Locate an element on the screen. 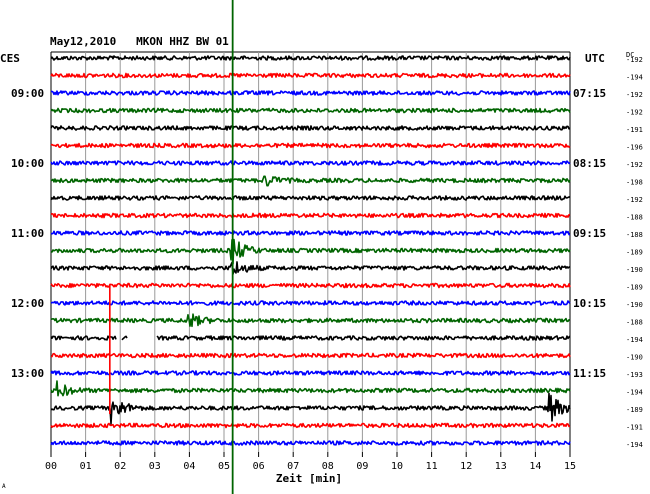  x-tick-label: 07 is located at coordinates (293, 466).